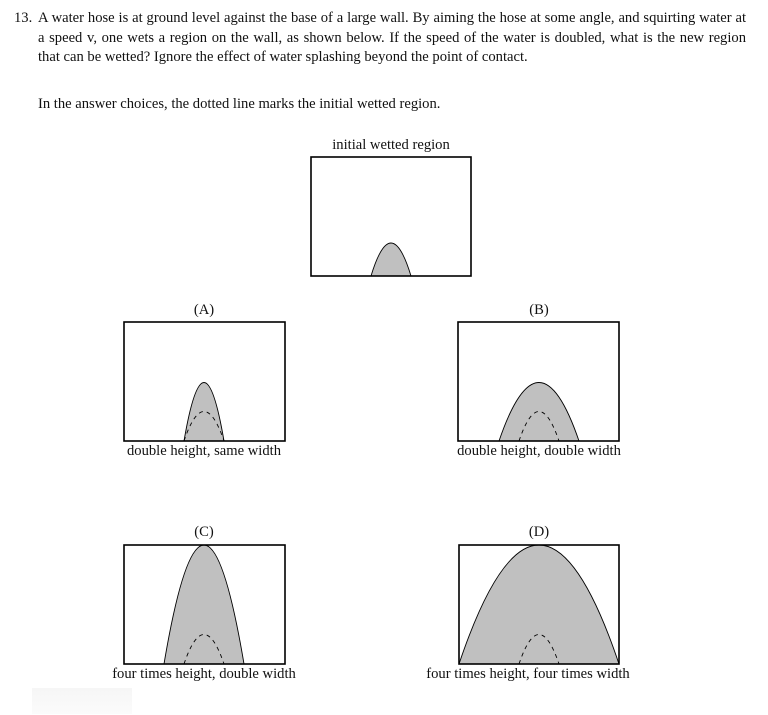  I want to click on choice-a-initial-outline, so click(204, 426).